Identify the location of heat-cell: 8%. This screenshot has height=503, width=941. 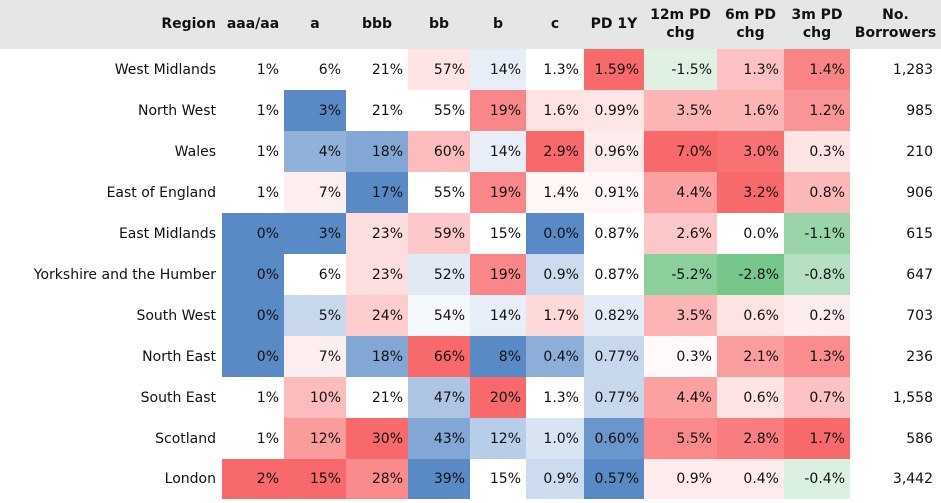
(498, 356).